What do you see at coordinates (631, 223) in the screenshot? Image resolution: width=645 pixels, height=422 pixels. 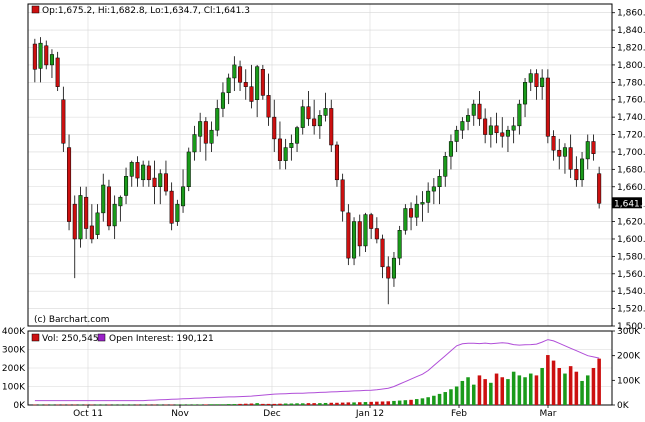 I see `price-tick-label: 1,620.0` at bounding box center [631, 223].